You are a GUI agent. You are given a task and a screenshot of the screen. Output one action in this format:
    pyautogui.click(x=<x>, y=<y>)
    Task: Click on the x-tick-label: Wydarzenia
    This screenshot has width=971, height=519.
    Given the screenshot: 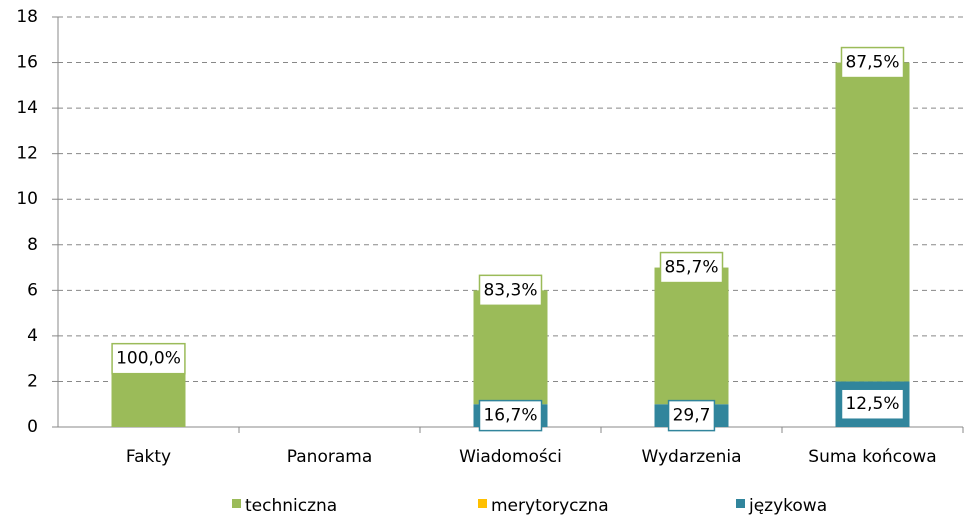 What is the action you would take?
    pyautogui.click(x=691, y=457)
    